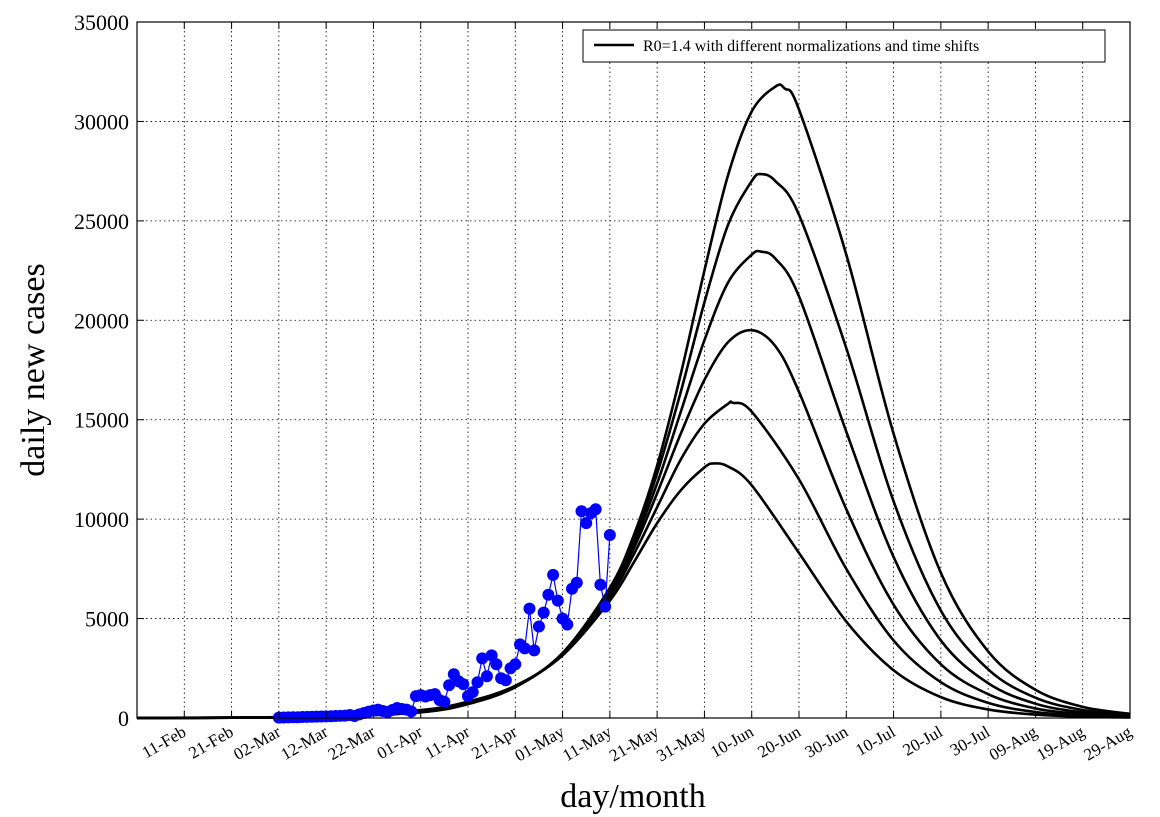 Image resolution: width=1160 pixels, height=817 pixels. Describe the element at coordinates (779, 742) in the screenshot. I see `x-tick-label: 20-Jun` at that location.